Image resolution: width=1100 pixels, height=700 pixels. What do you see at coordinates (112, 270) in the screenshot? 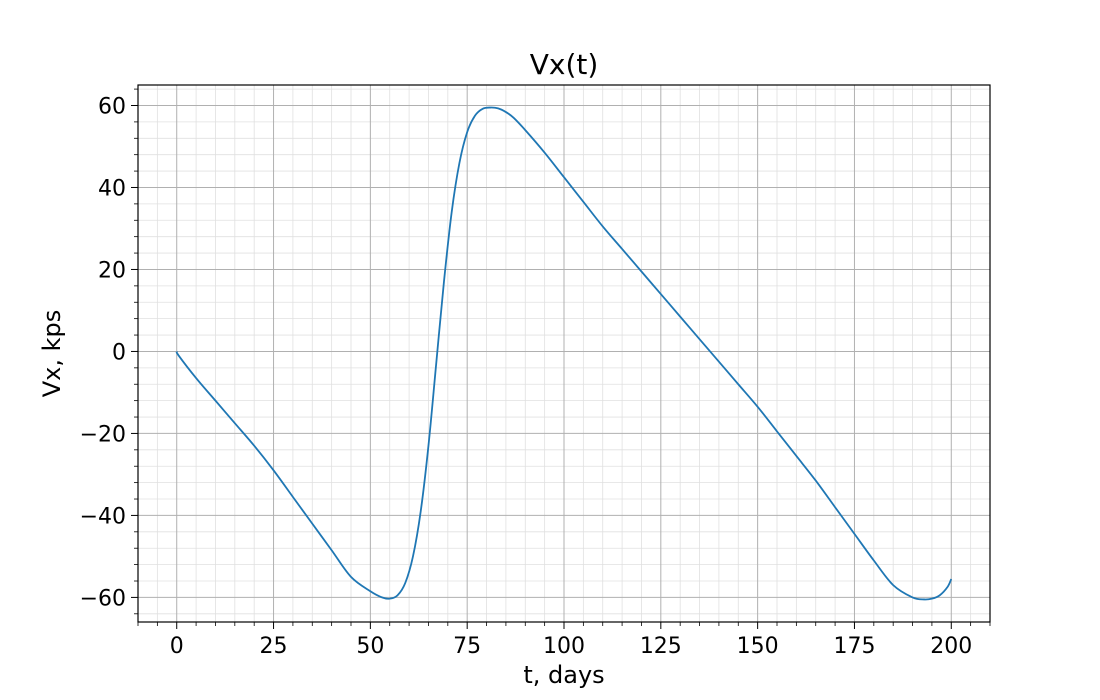
I see `y-tick-label: 20` at bounding box center [112, 270].